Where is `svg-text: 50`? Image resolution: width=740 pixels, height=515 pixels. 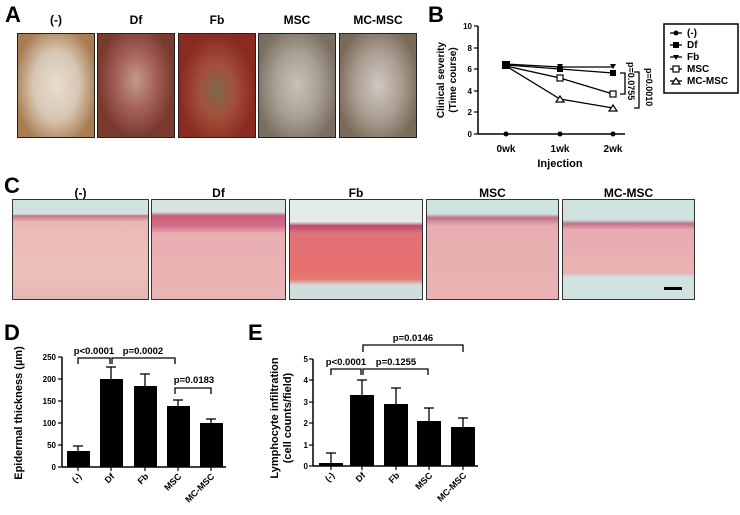 svg-text: 50 is located at coordinates (51, 445).